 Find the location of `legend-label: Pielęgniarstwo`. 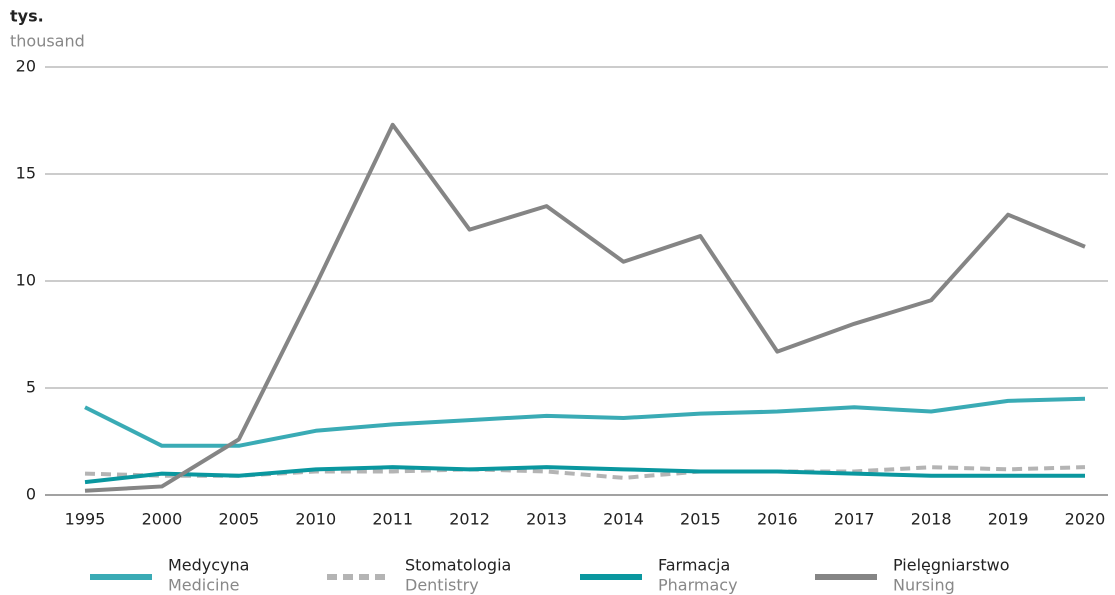

legend-label: Pielęgniarstwo is located at coordinates (951, 565).